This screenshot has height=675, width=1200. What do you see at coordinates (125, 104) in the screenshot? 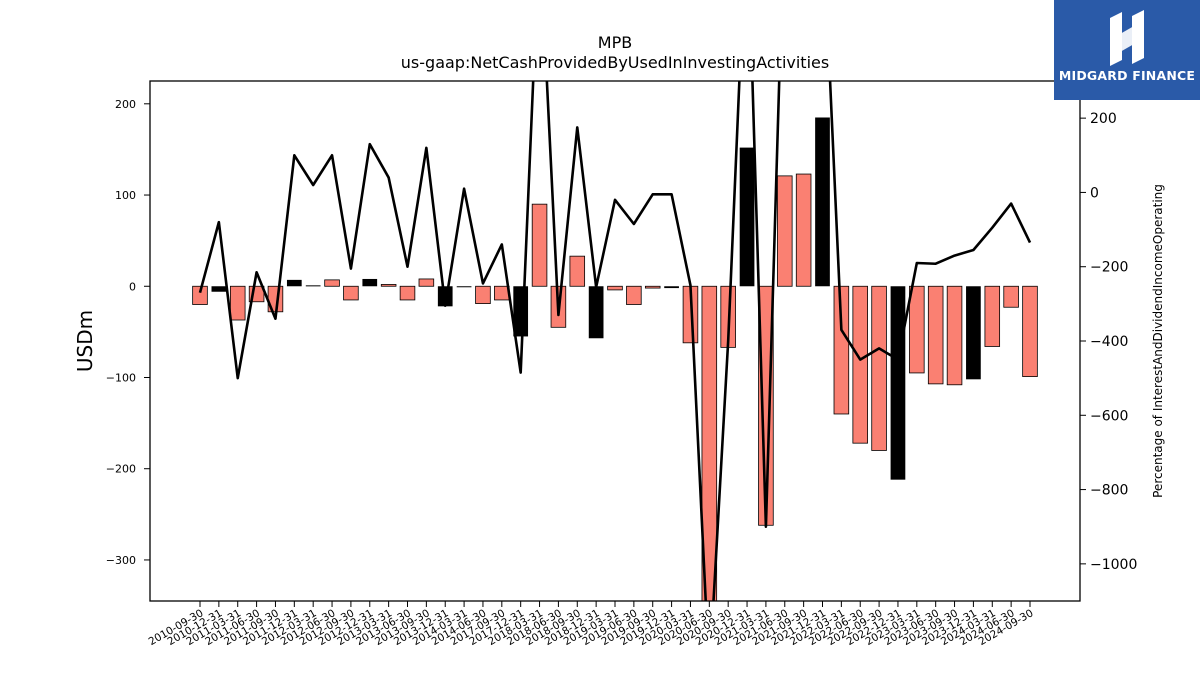
I see `y-tick-label: 200` at bounding box center [125, 104].